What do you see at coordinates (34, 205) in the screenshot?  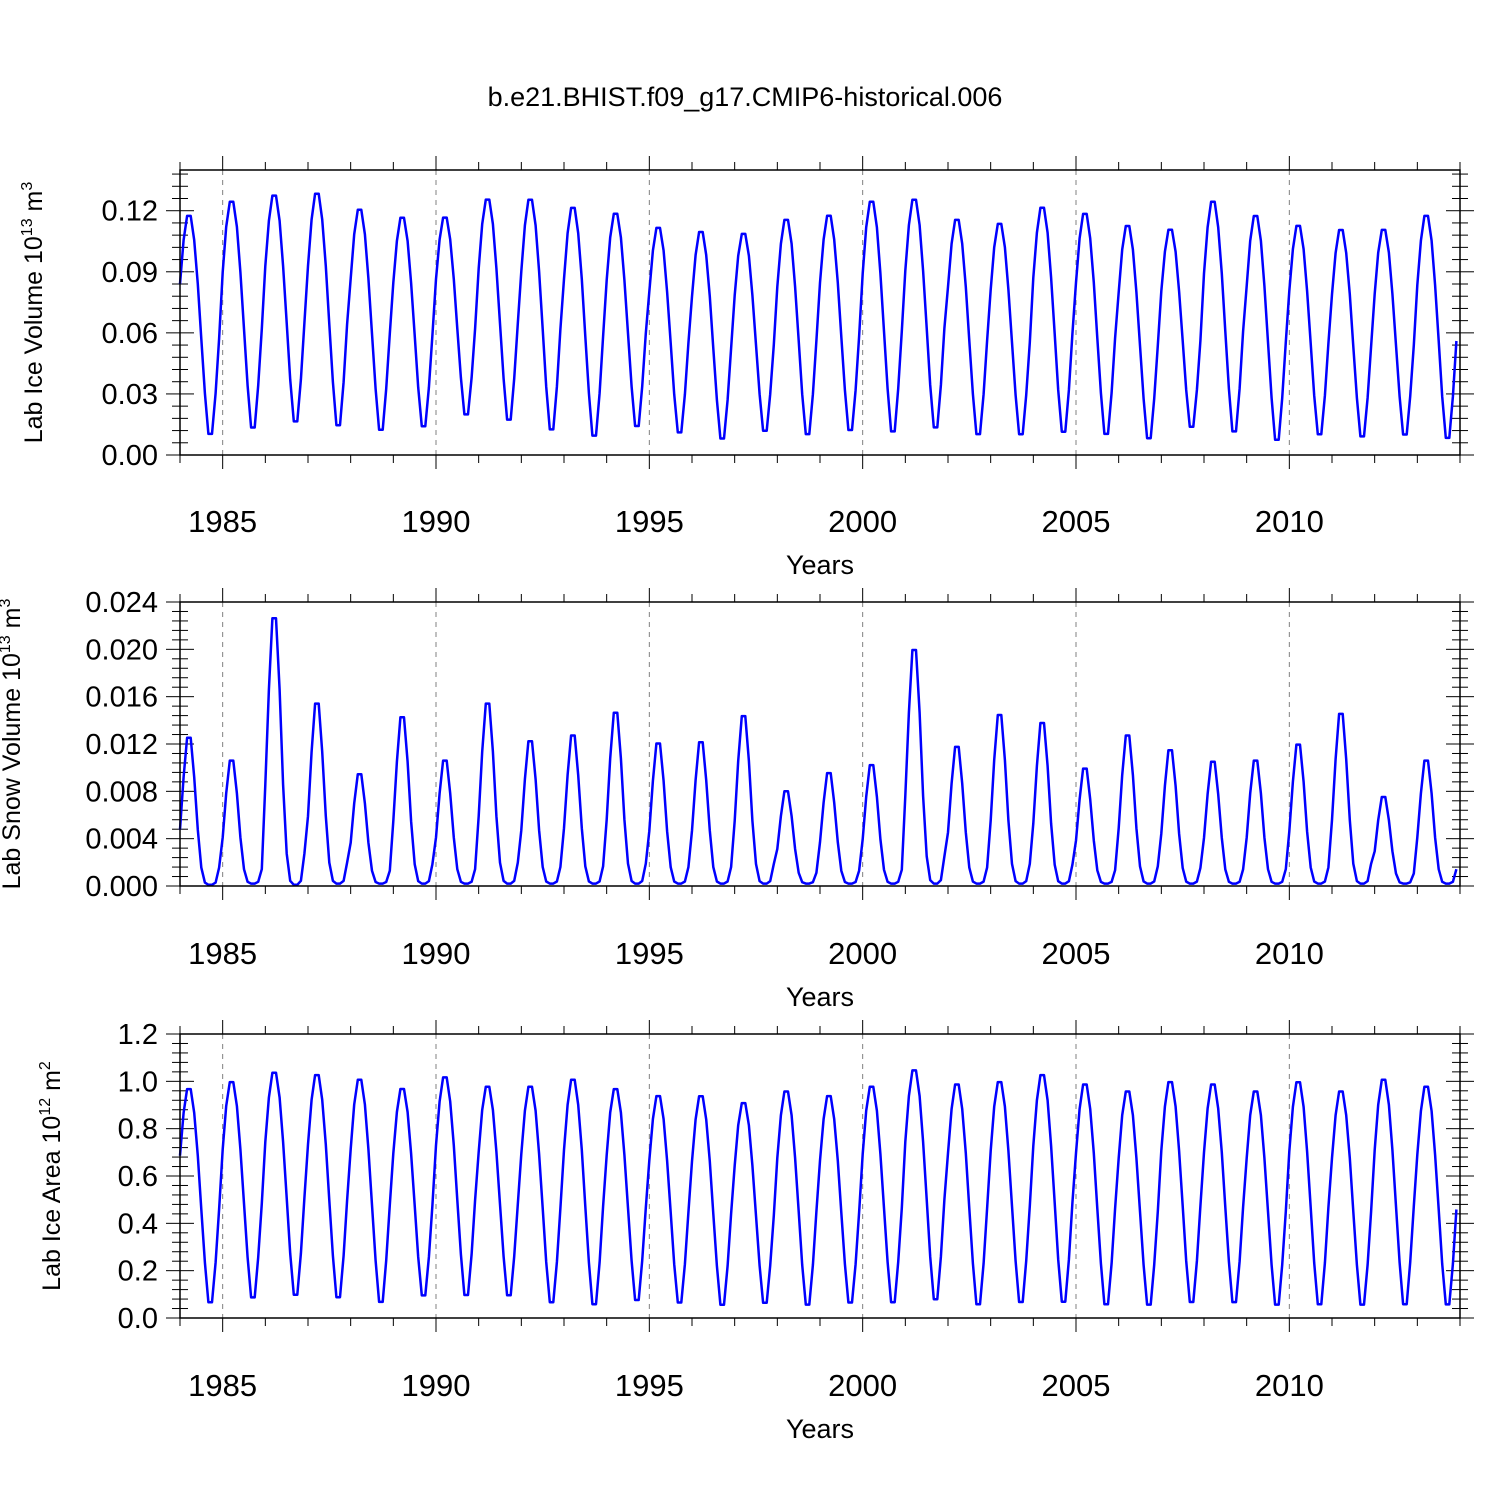 I see `panel-1-ylabel-unit: m` at bounding box center [34, 205].